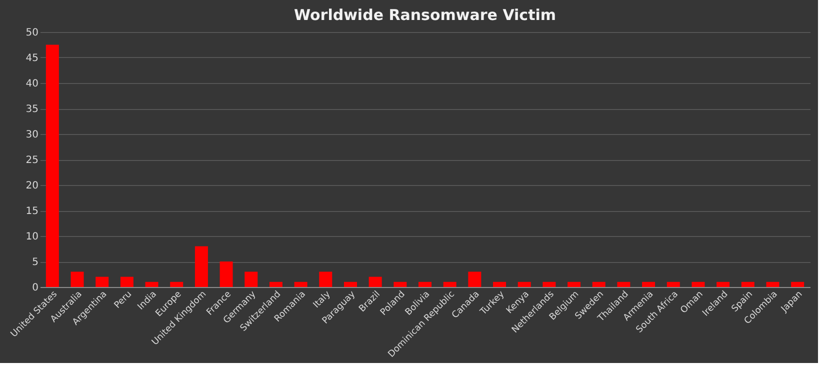 Image resolution: width=825 pixels, height=388 pixels. Describe the element at coordinates (32, 135) in the screenshot. I see `y-tick-label: 30` at that location.